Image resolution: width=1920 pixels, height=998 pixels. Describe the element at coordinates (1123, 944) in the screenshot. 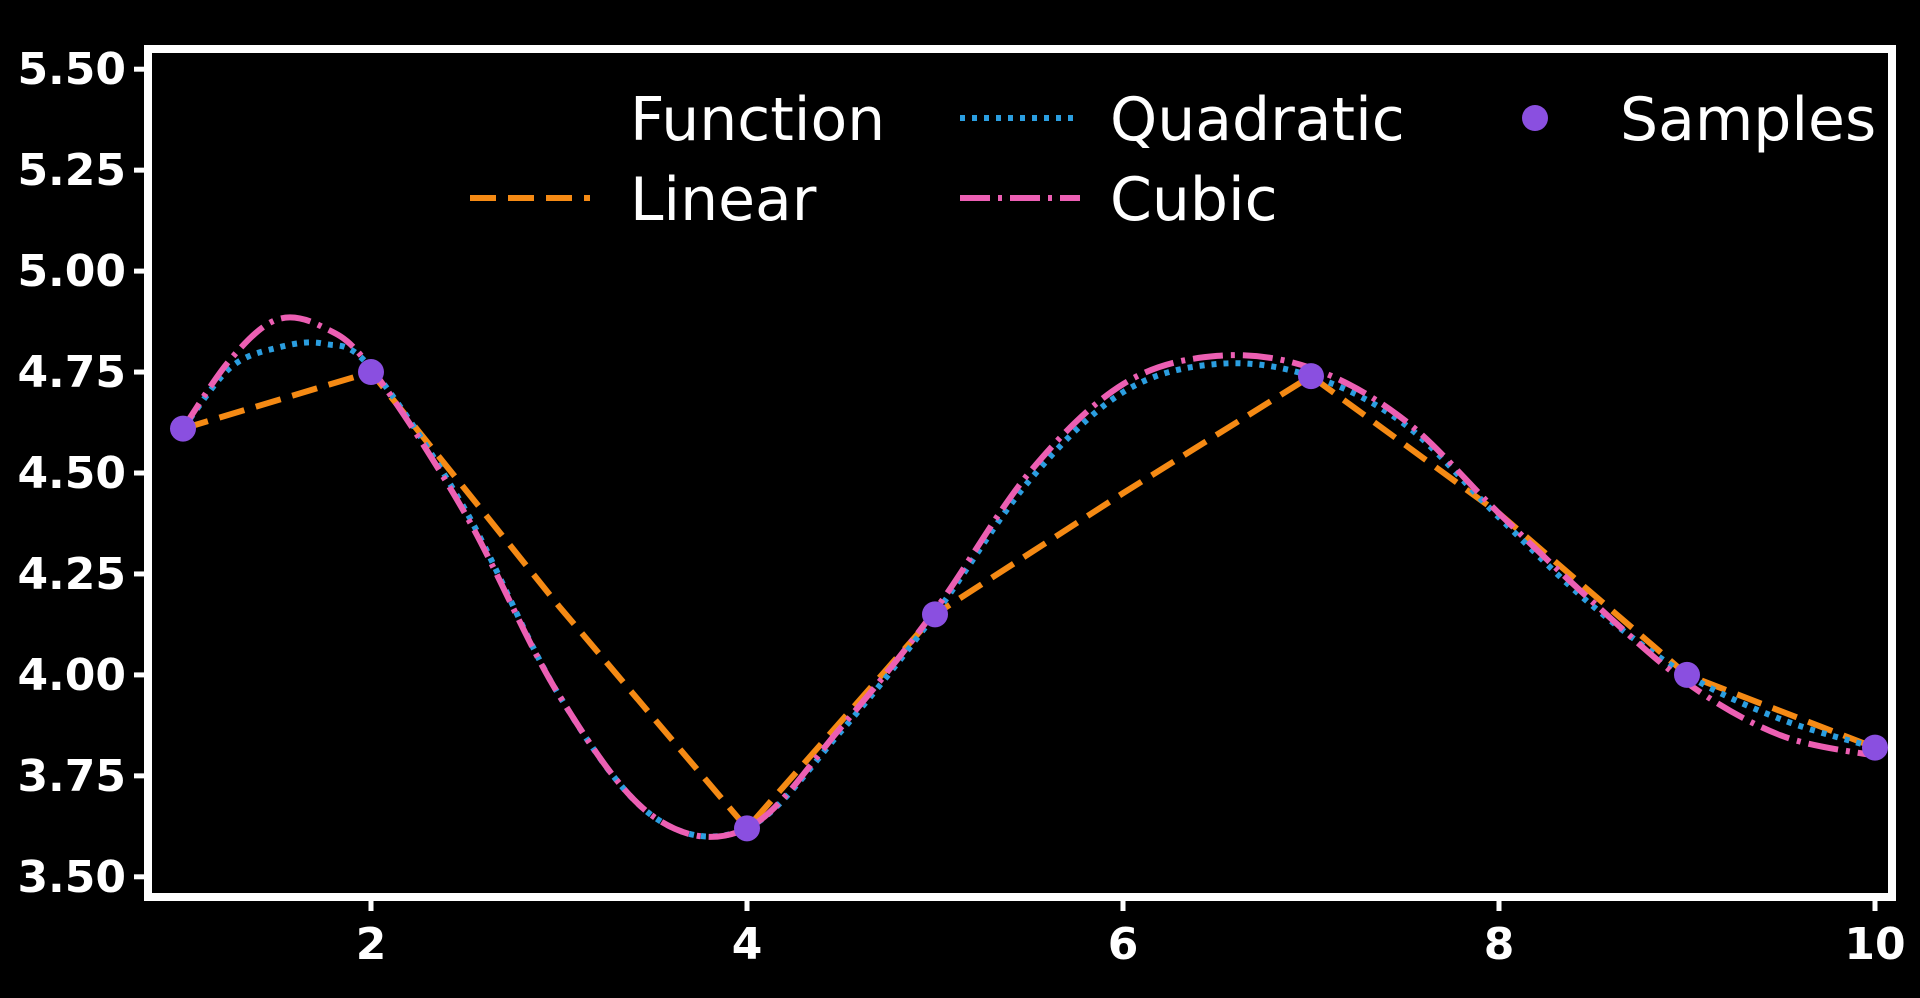

I see `x-tick-label: 6` at that location.